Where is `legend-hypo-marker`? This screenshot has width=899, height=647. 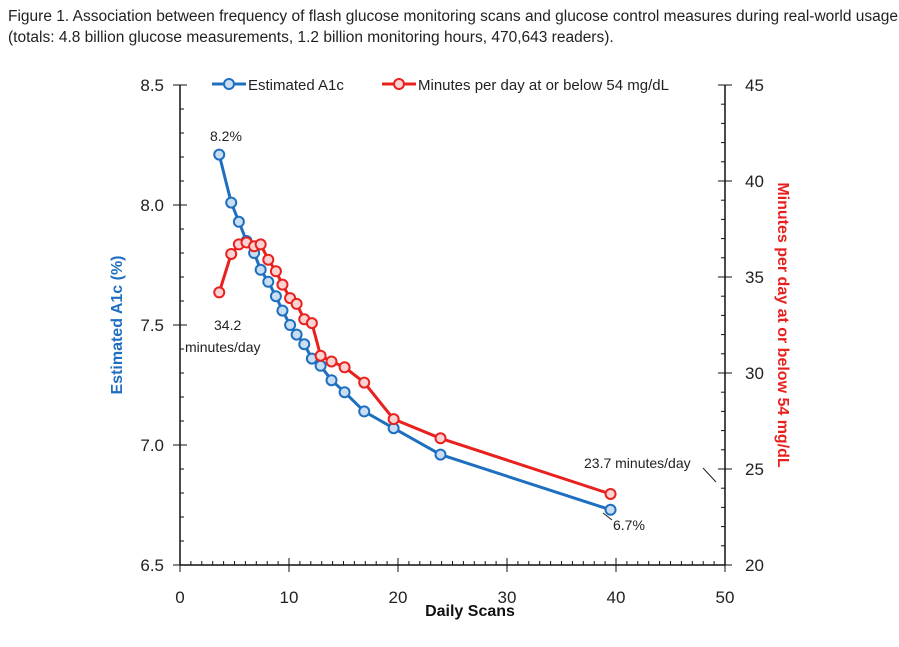
legend-hypo-marker is located at coordinates (399, 84).